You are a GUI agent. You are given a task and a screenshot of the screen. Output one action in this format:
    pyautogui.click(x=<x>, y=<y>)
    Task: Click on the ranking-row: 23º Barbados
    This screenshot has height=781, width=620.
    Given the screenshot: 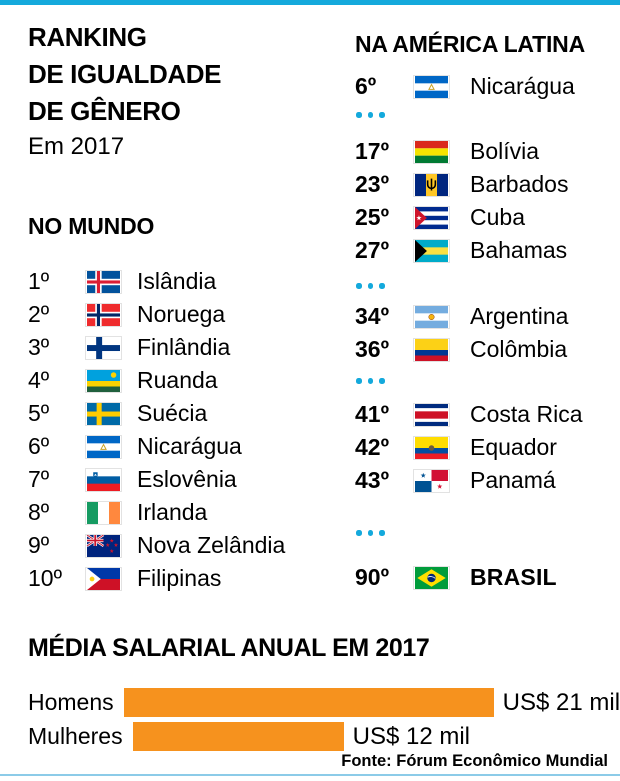 What is the action you would take?
    pyautogui.click(x=487, y=184)
    